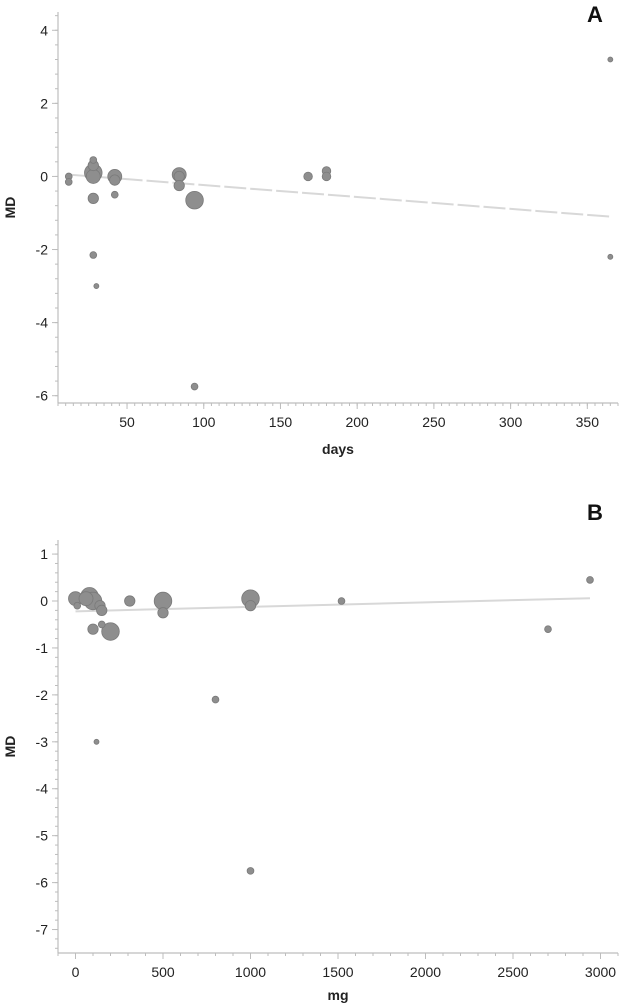 The image size is (633, 1005). I want to click on x-tick-label: 150, so click(281, 422).